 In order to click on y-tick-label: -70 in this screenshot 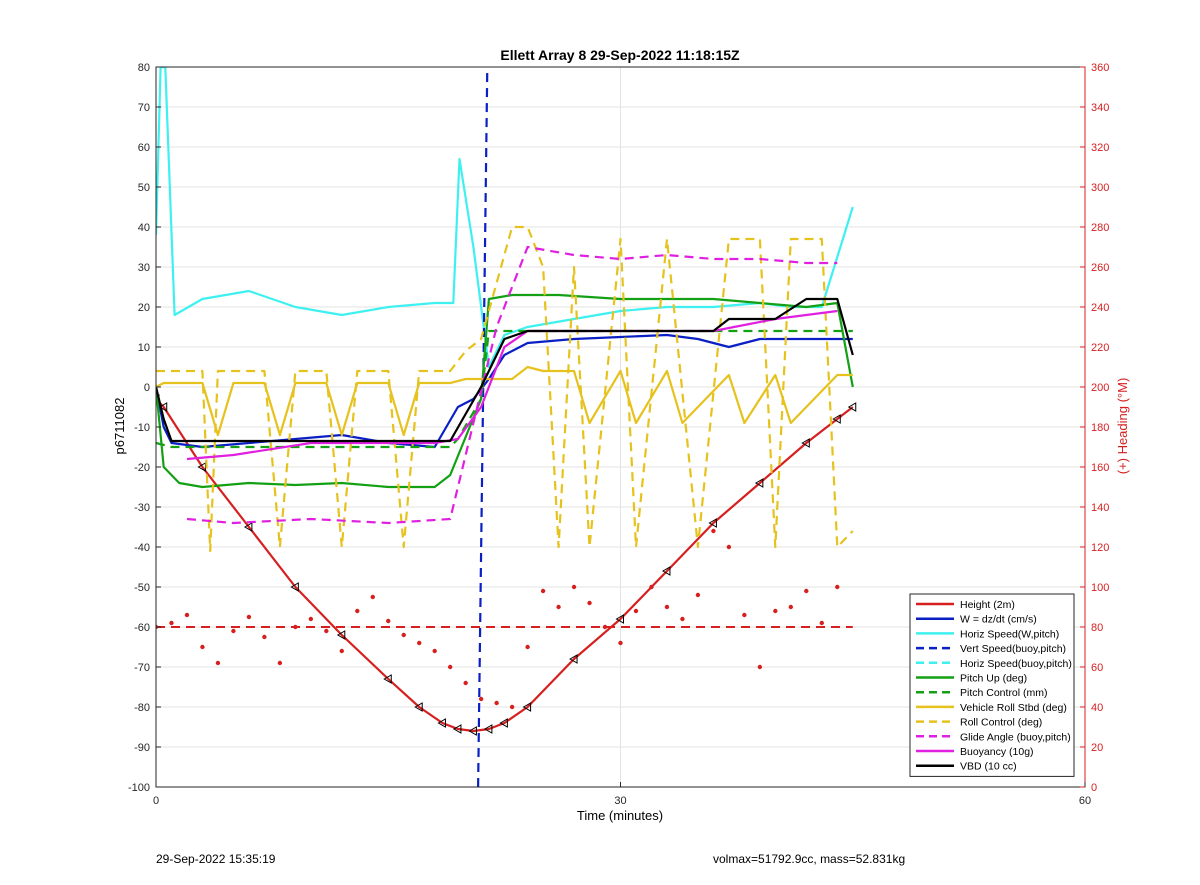, I will do `click(142, 668)`.